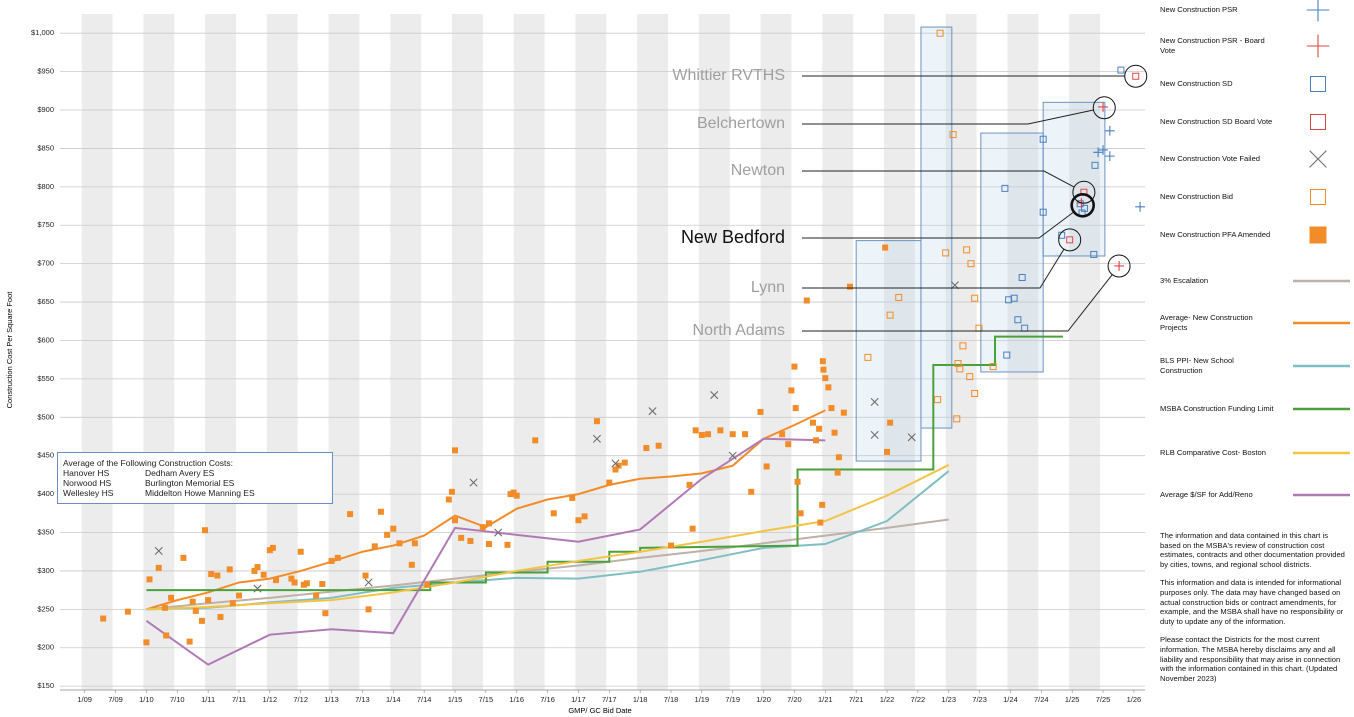 The image size is (1354, 717). Describe the element at coordinates (1010, 699) in the screenshot. I see `x-tick-label: 1/24` at that location.